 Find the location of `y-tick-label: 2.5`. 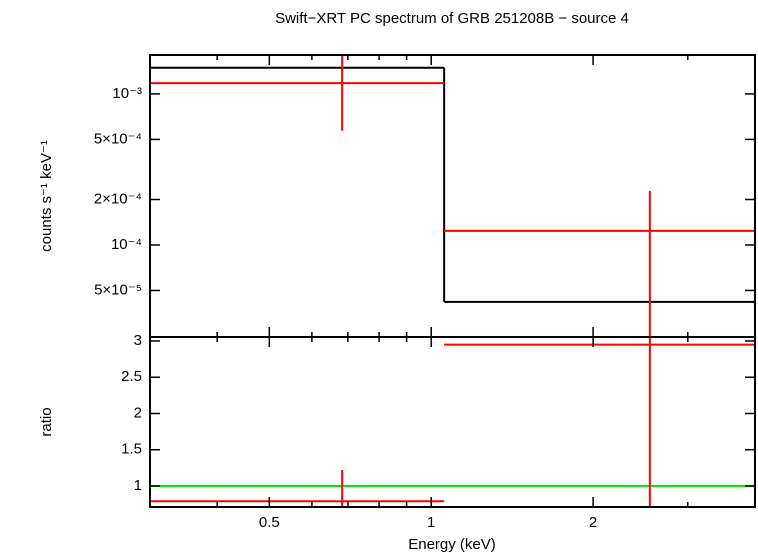

y-tick-label: 2.5 is located at coordinates (131, 376).